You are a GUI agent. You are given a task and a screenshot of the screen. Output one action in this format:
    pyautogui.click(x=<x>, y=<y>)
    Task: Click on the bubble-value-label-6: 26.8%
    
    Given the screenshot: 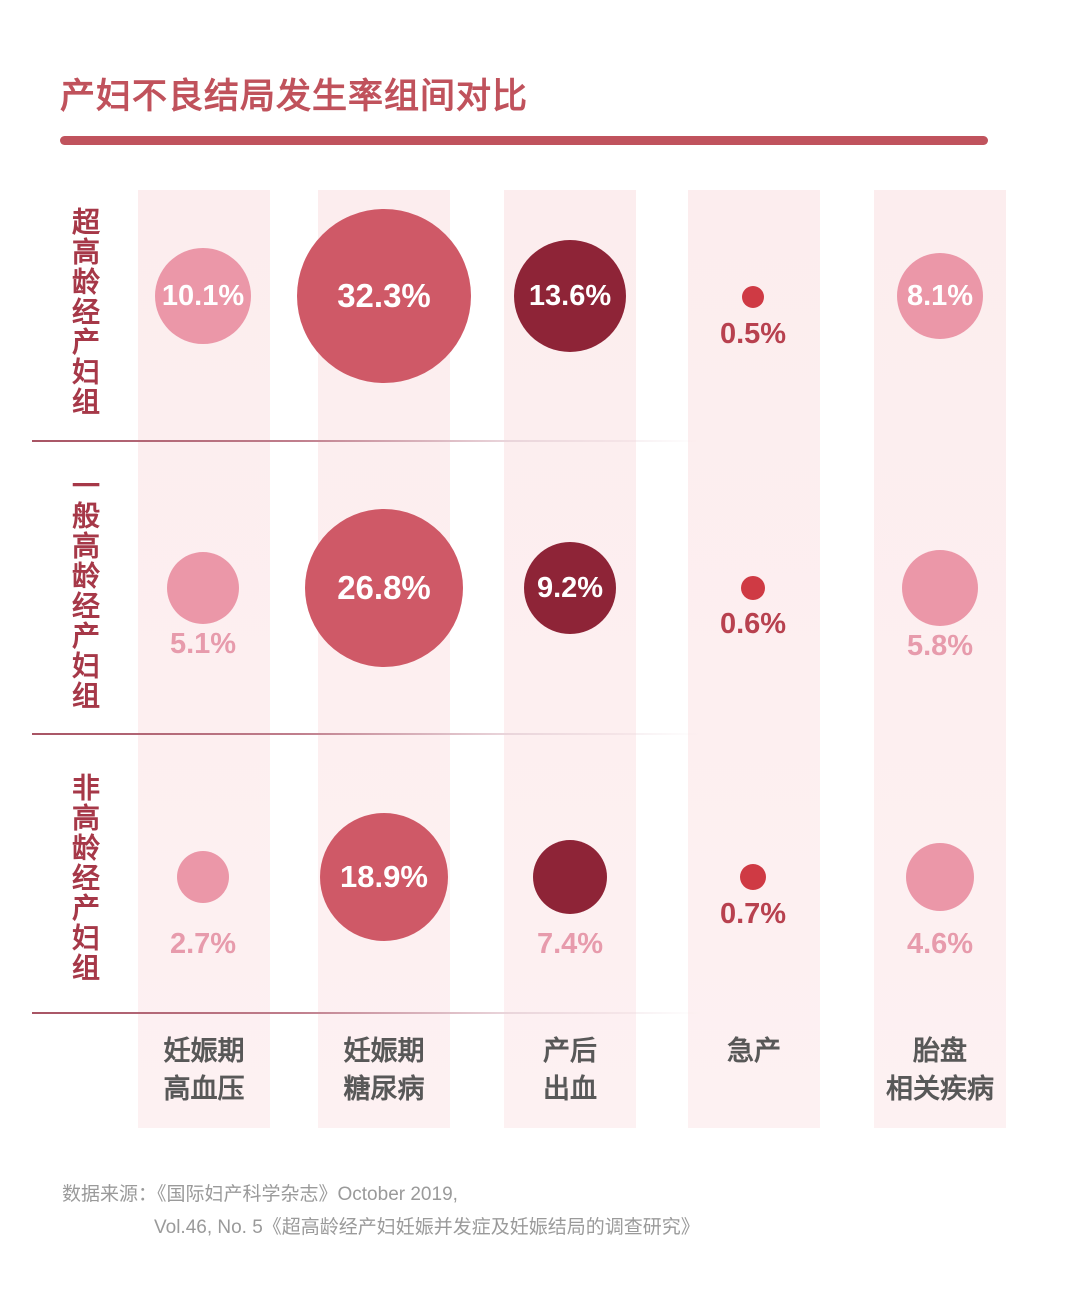 What is the action you would take?
    pyautogui.click(x=384, y=587)
    